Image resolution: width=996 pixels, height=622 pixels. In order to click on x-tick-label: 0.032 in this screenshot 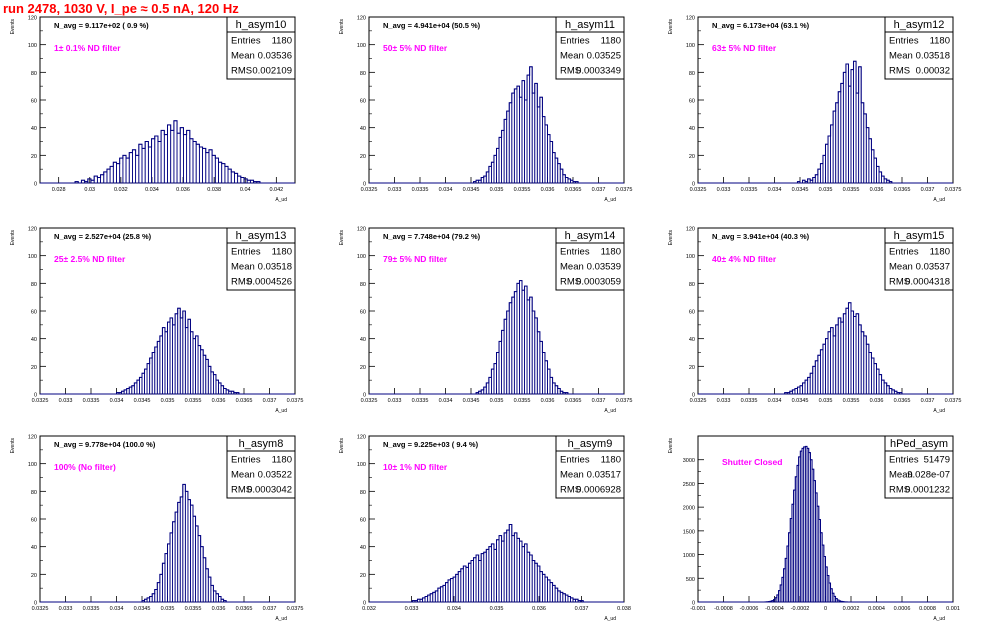, I will do `click(121, 190)`.